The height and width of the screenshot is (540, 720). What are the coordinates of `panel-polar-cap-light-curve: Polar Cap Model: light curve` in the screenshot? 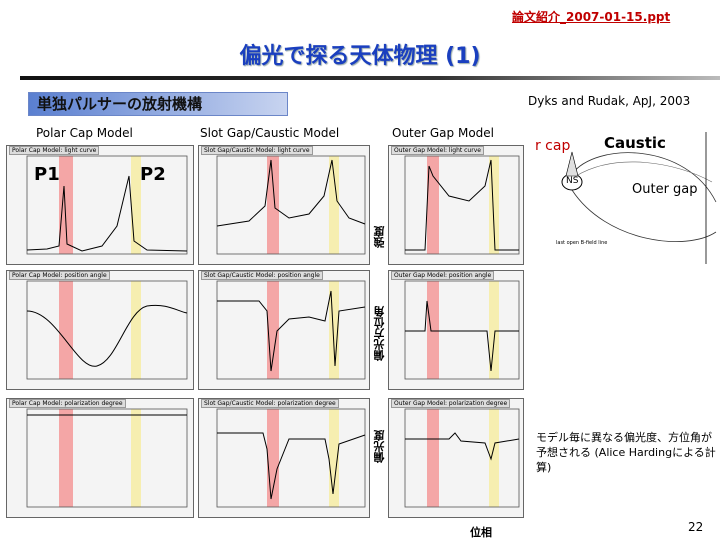 It's located at (100, 205).